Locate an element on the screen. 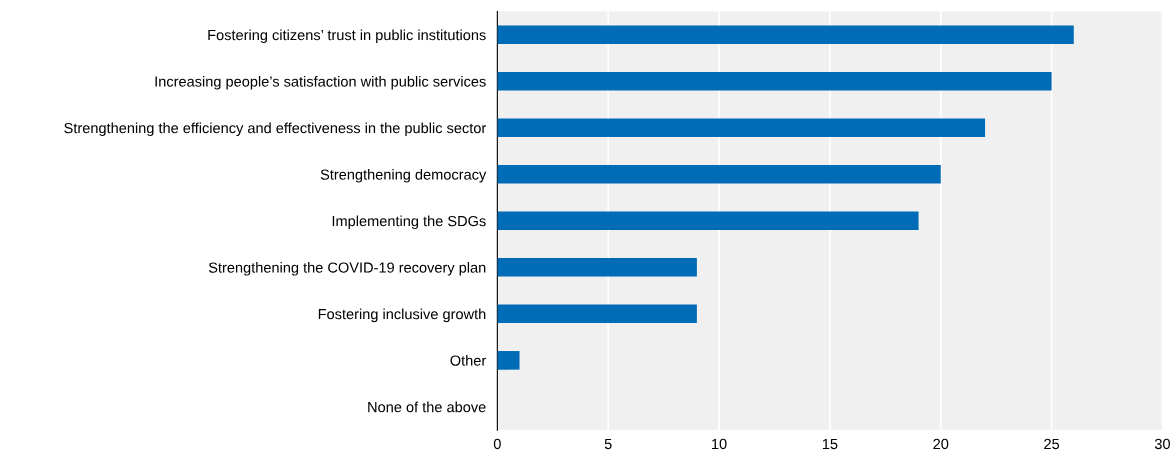 This screenshot has height=460, width=1173. y-tick-label: Increasing people’s satisfaction with public services is located at coordinates (320, 82).